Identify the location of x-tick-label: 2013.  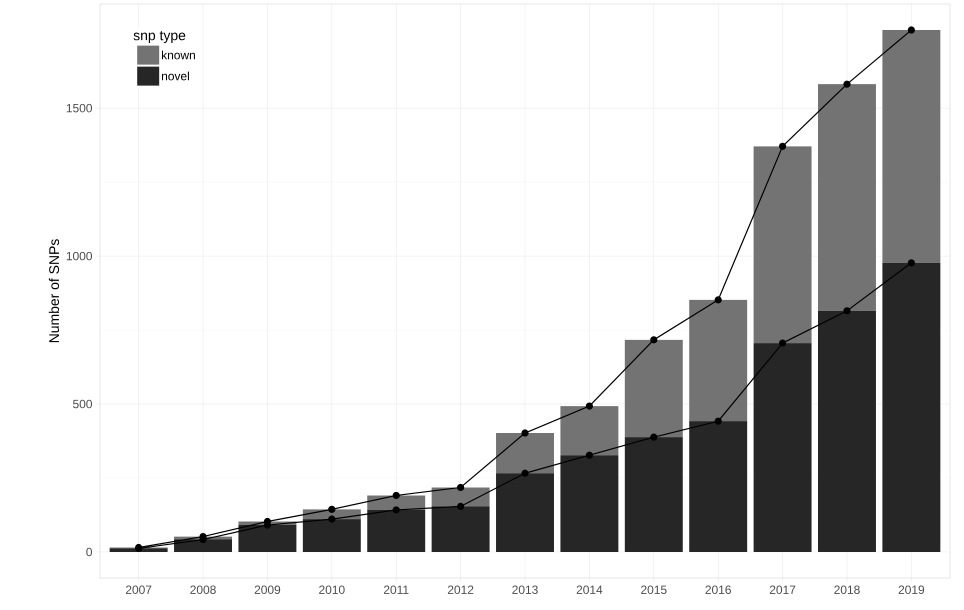
(525, 590).